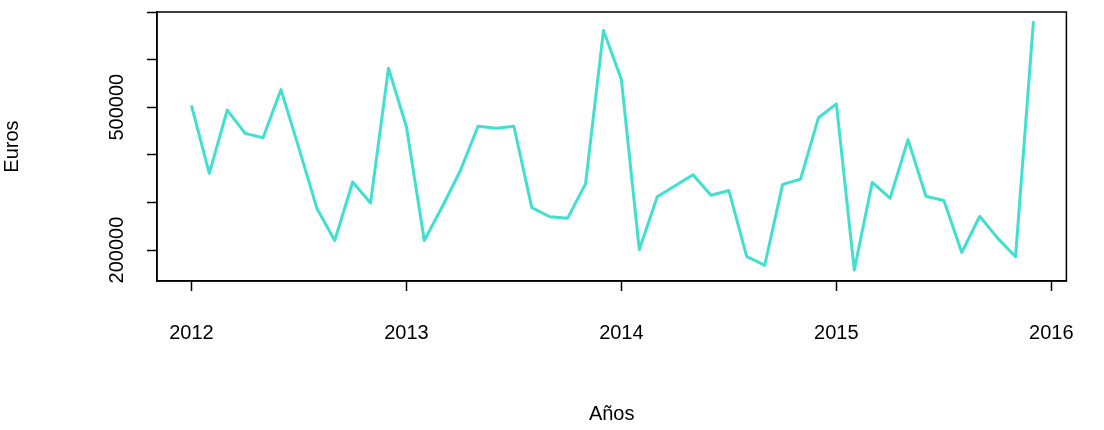 The height and width of the screenshot is (430, 1104). What do you see at coordinates (621, 331) in the screenshot?
I see `x-tick-label: 2014` at bounding box center [621, 331].